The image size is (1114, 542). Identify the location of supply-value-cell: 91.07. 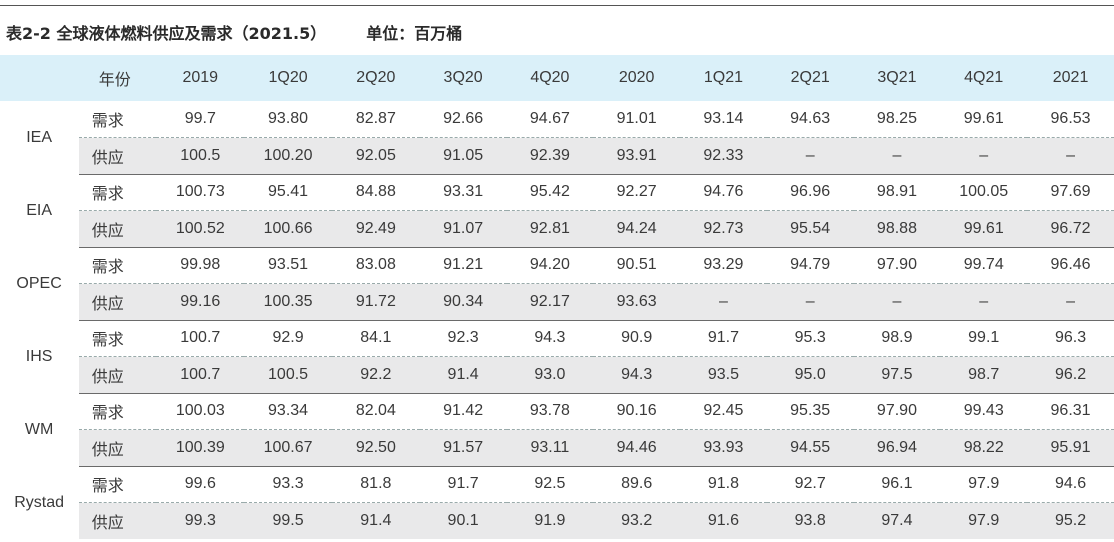
(463, 229).